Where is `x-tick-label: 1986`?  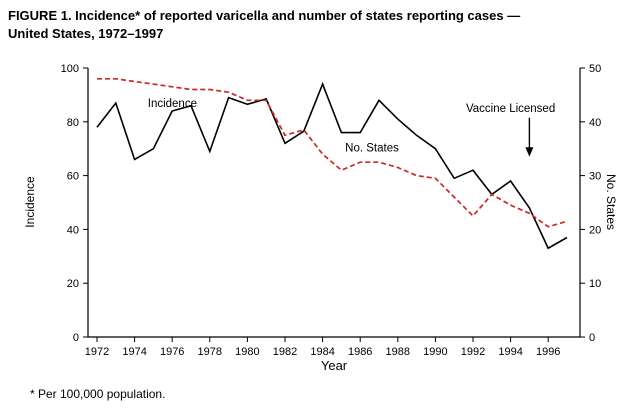 x-tick-label: 1986 is located at coordinates (360, 352).